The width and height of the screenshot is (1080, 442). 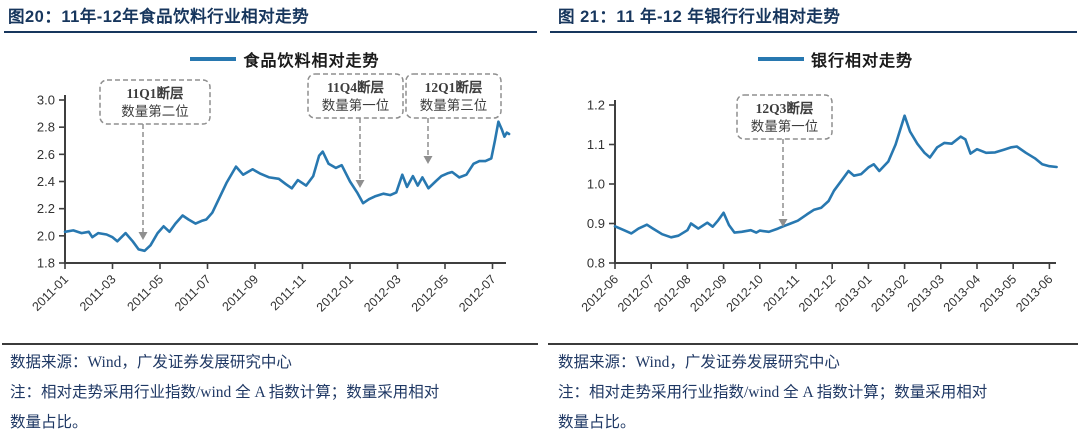 What do you see at coordinates (46, 235) in the screenshot?
I see `y-tick-label: 2.0` at bounding box center [46, 235].